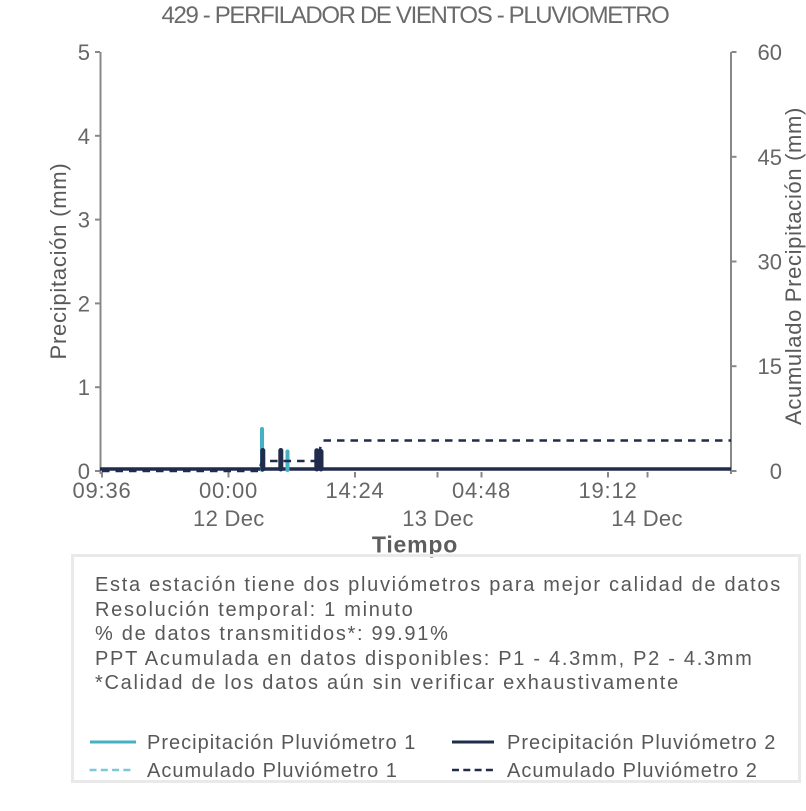  I want to click on svg-text: Acumulado Precipitación (mm), so click(793, 266).